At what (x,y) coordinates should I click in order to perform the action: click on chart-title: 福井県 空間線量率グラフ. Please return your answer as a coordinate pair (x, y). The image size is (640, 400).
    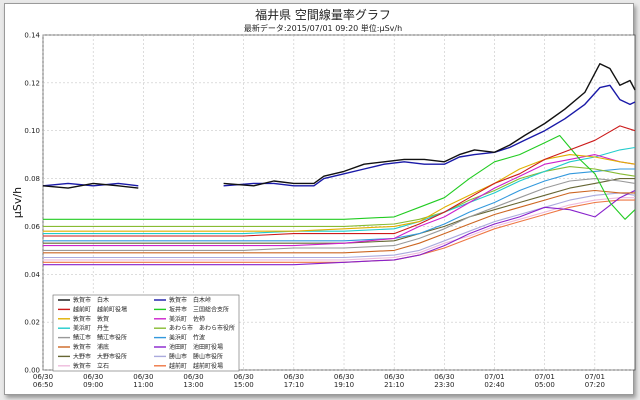
    Looking at the image, I should click on (323, 15).